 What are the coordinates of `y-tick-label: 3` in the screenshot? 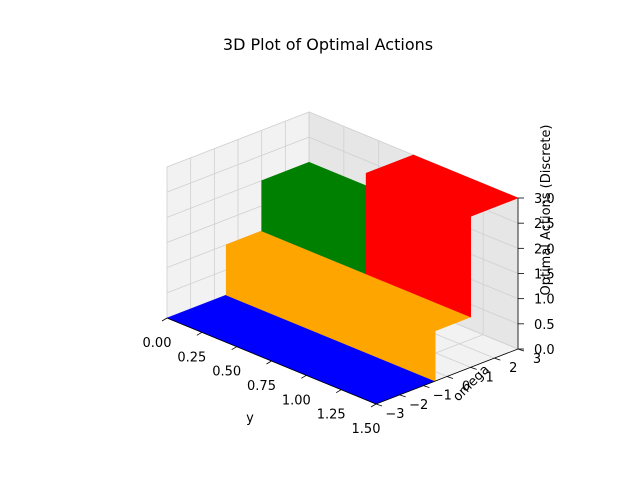 It's located at (537, 359).